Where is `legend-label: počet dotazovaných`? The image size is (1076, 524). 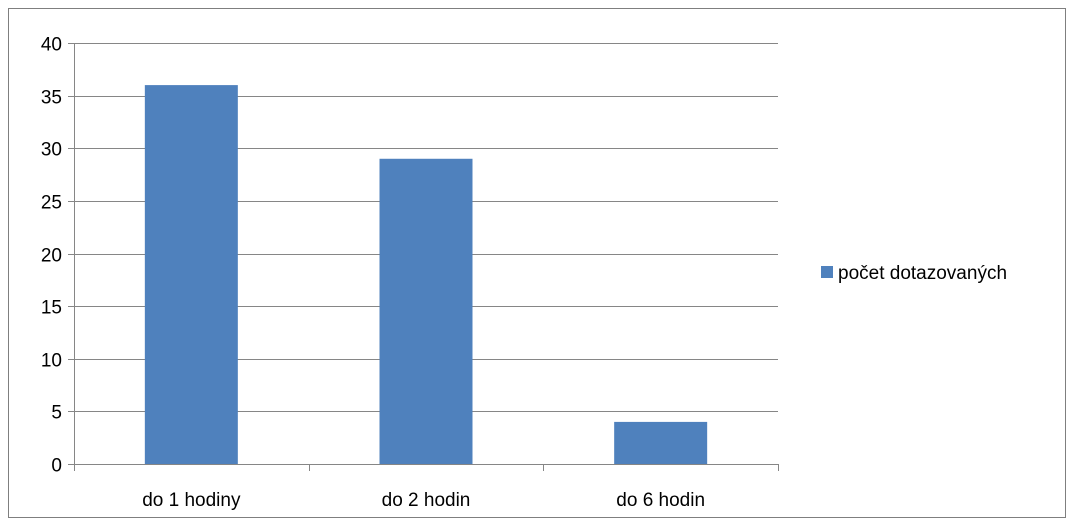
legend-label: počet dotazovaných is located at coordinates (922, 273).